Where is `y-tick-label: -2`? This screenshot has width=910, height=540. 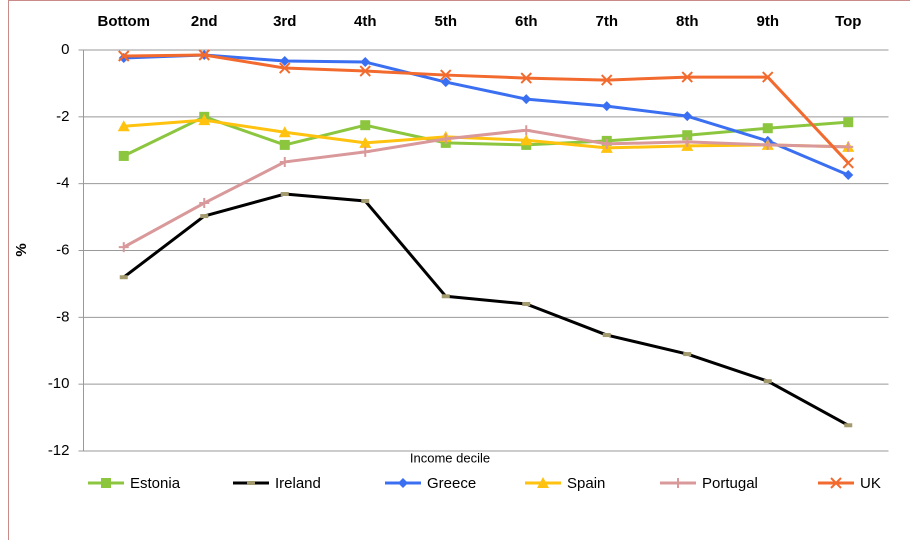 y-tick-label: -2 is located at coordinates (62, 116).